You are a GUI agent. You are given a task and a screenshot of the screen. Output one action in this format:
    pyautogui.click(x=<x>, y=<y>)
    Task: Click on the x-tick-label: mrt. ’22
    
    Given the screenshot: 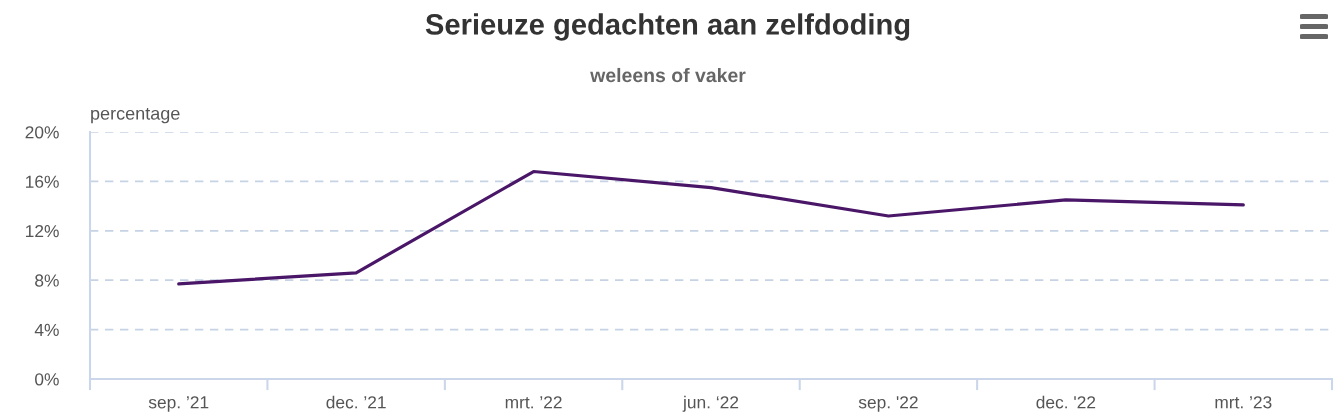 What is the action you would take?
    pyautogui.click(x=533, y=402)
    